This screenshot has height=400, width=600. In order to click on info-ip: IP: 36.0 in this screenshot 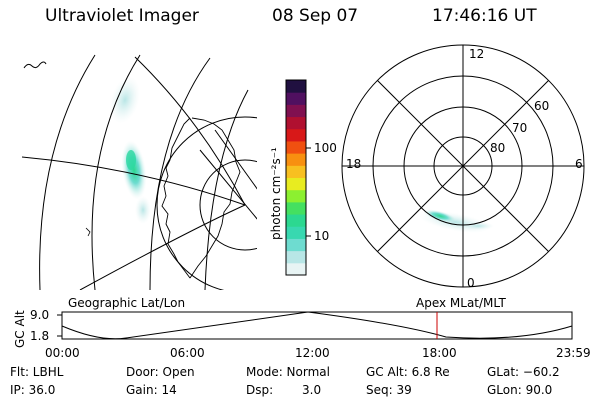, I will do `click(33, 390)`.